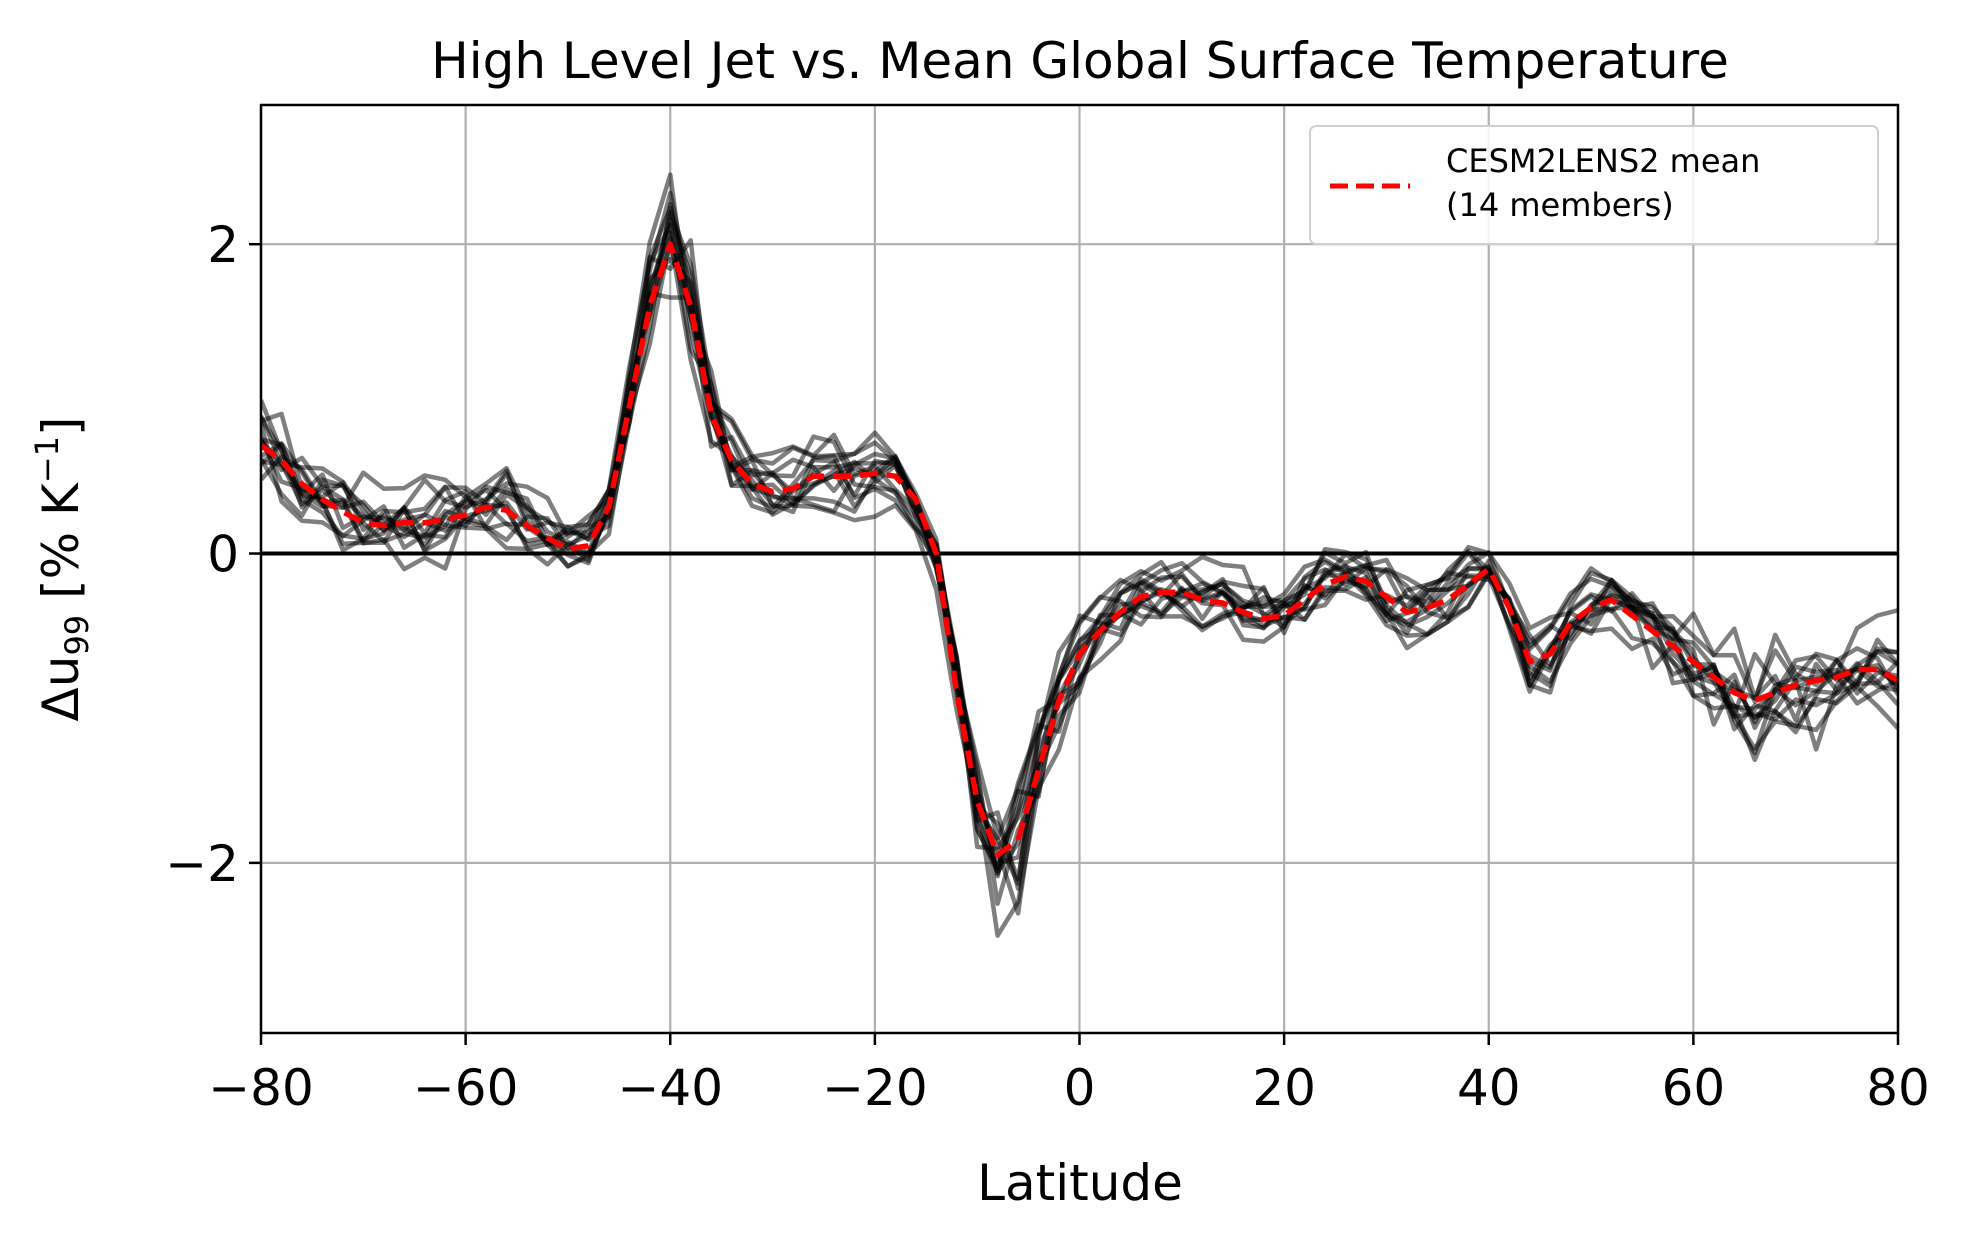  I want to click on legend-label: CESM2LENS2 mean, so click(1603, 161).